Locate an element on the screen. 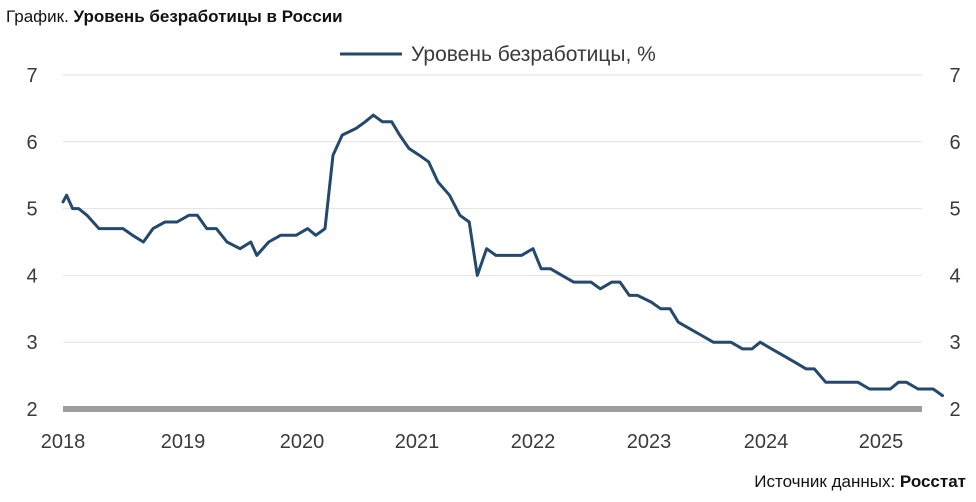 Image resolution: width=976 pixels, height=502 pixels. y-tick-label-right: 6 is located at coordinates (954, 143).